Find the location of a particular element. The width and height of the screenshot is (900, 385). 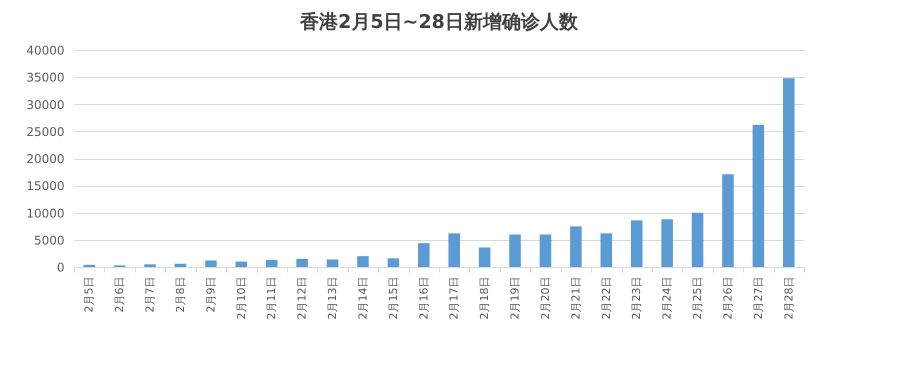

x-tick-label: 2月28日 is located at coordinates (789, 298).